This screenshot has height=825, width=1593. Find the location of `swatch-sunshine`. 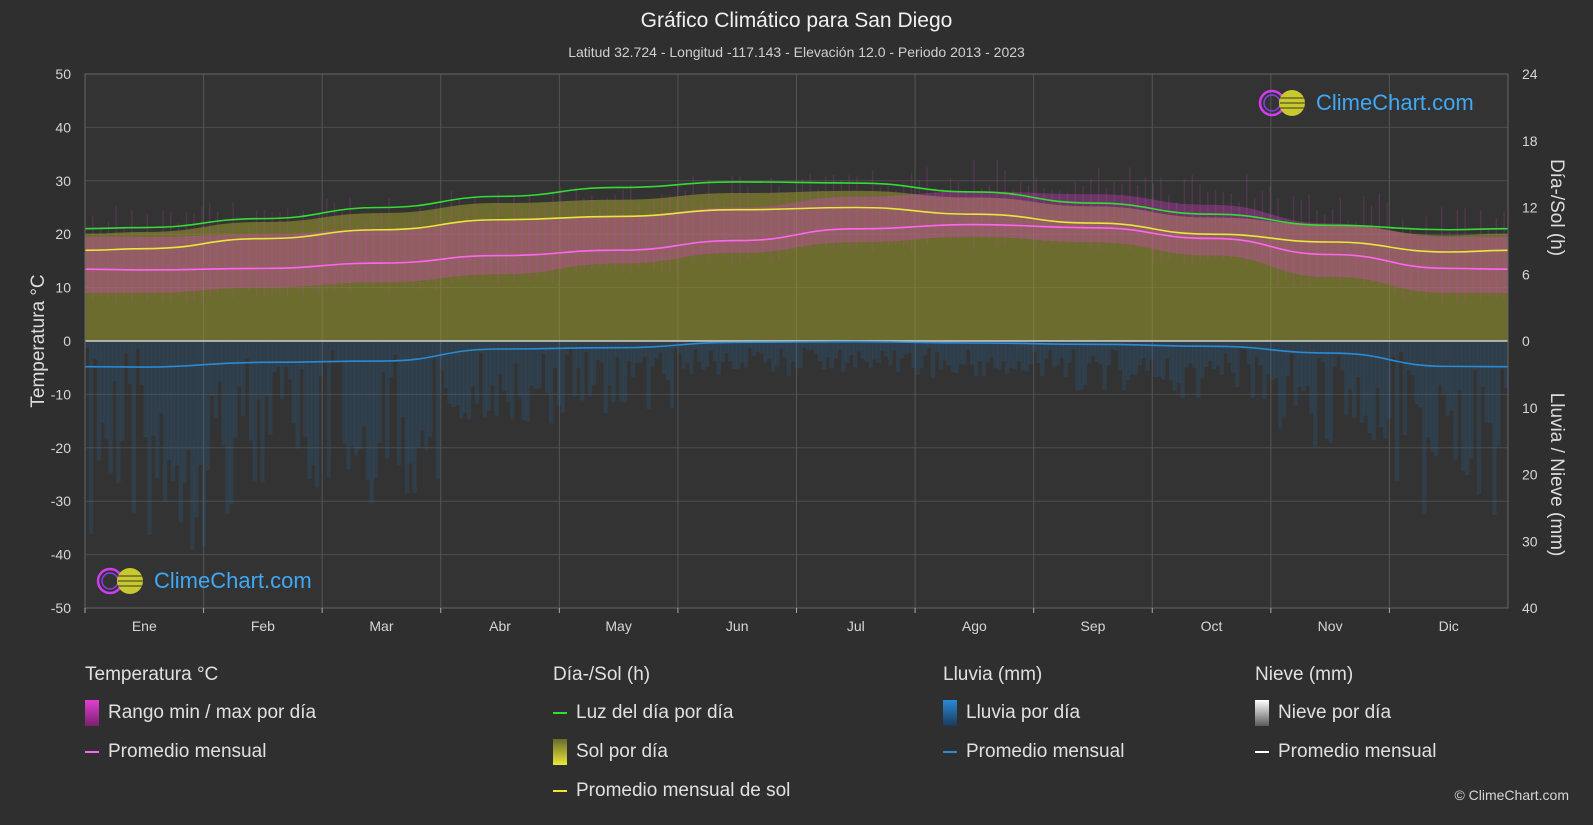

swatch-sunshine is located at coordinates (560, 752).